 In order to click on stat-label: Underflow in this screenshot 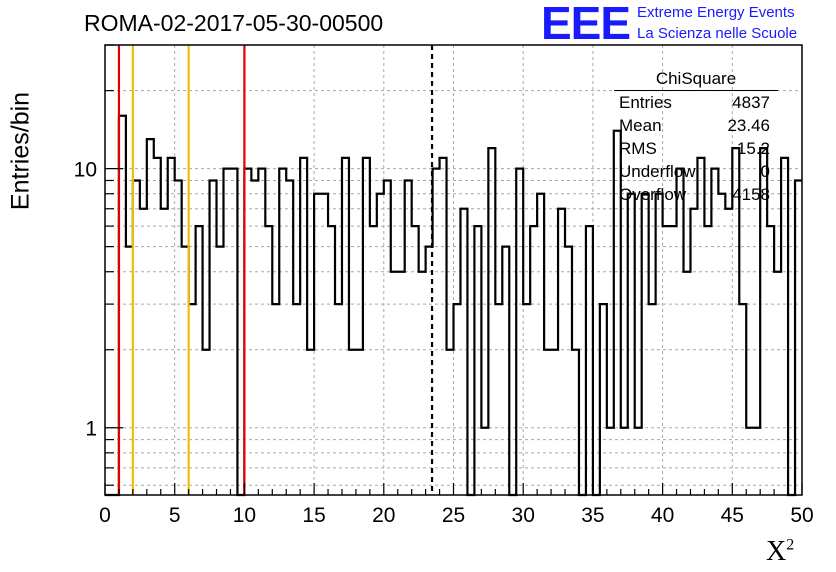, I will do `click(657, 171)`.